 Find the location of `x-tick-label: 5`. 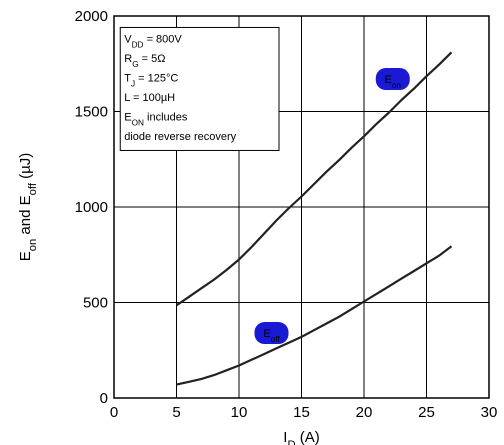

x-tick-label: 5 is located at coordinates (176, 412).